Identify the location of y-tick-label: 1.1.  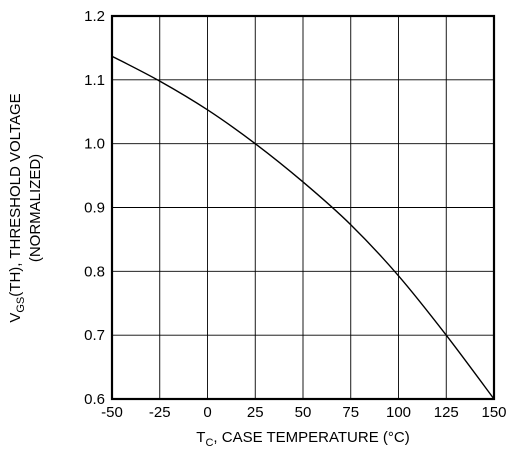
(94, 80).